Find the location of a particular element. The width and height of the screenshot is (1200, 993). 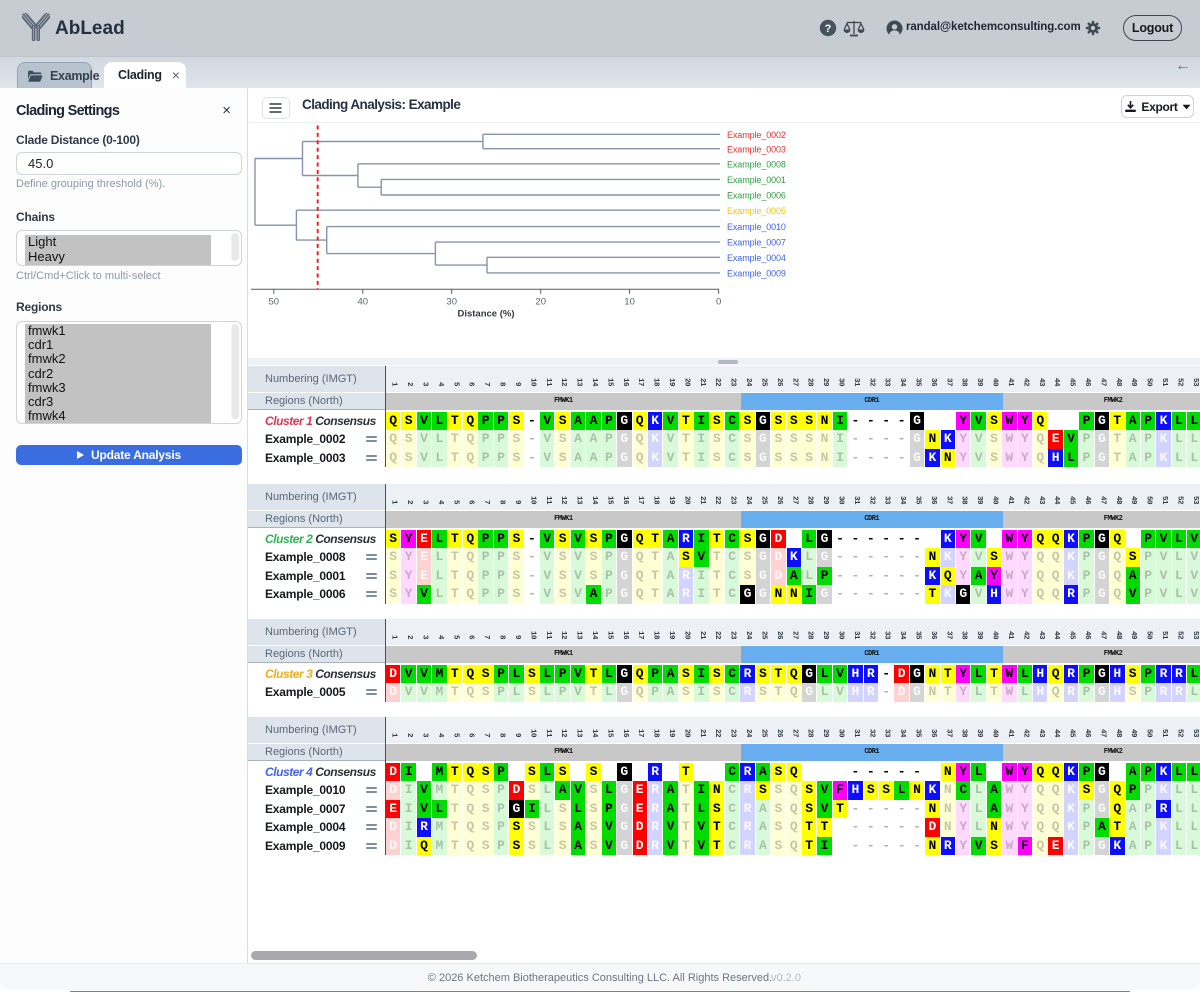

svg-text: Distance (%) is located at coordinates (485, 314).